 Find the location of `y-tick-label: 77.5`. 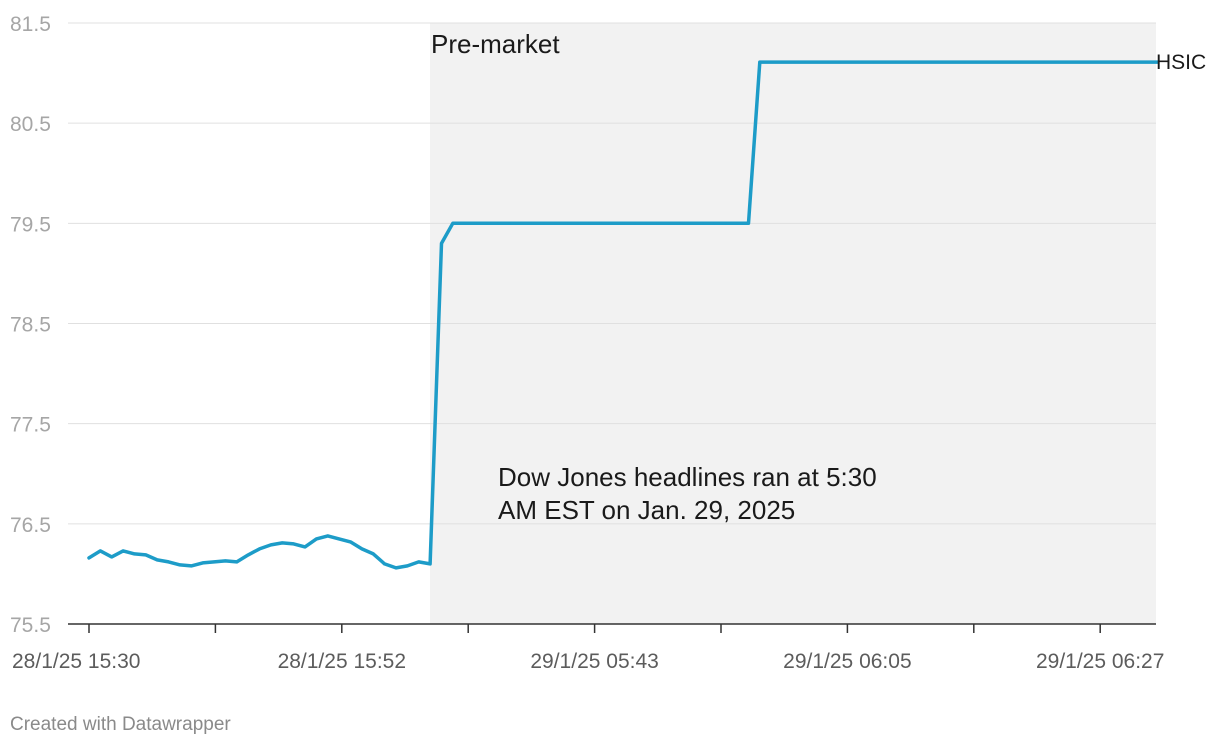

y-tick-label: 77.5 is located at coordinates (30, 425).